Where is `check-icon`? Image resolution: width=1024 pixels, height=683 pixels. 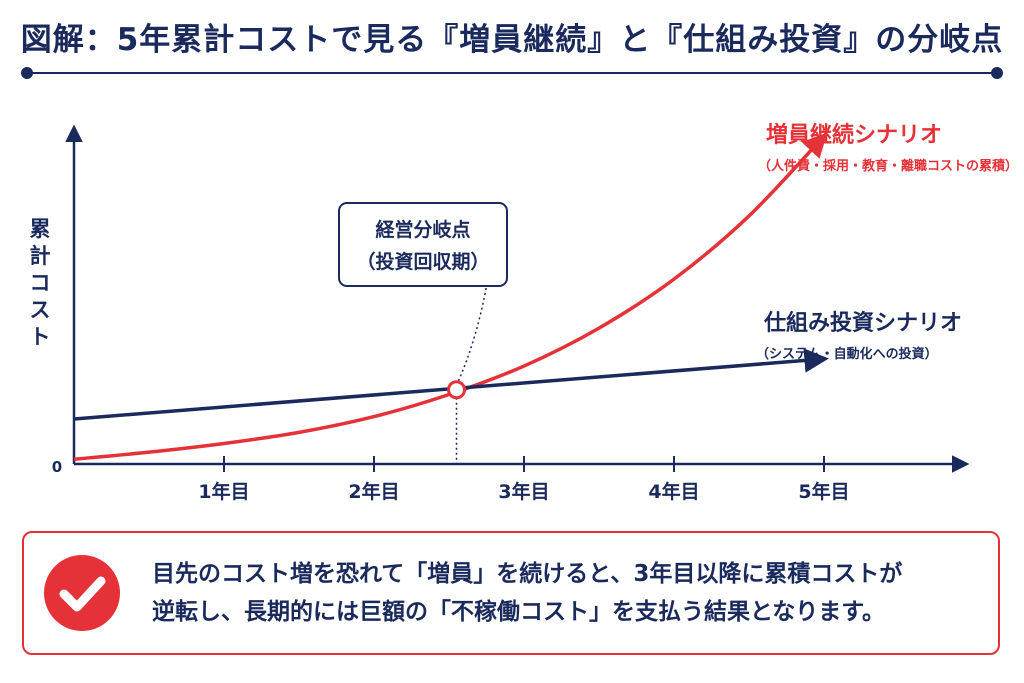 check-icon is located at coordinates (82, 593).